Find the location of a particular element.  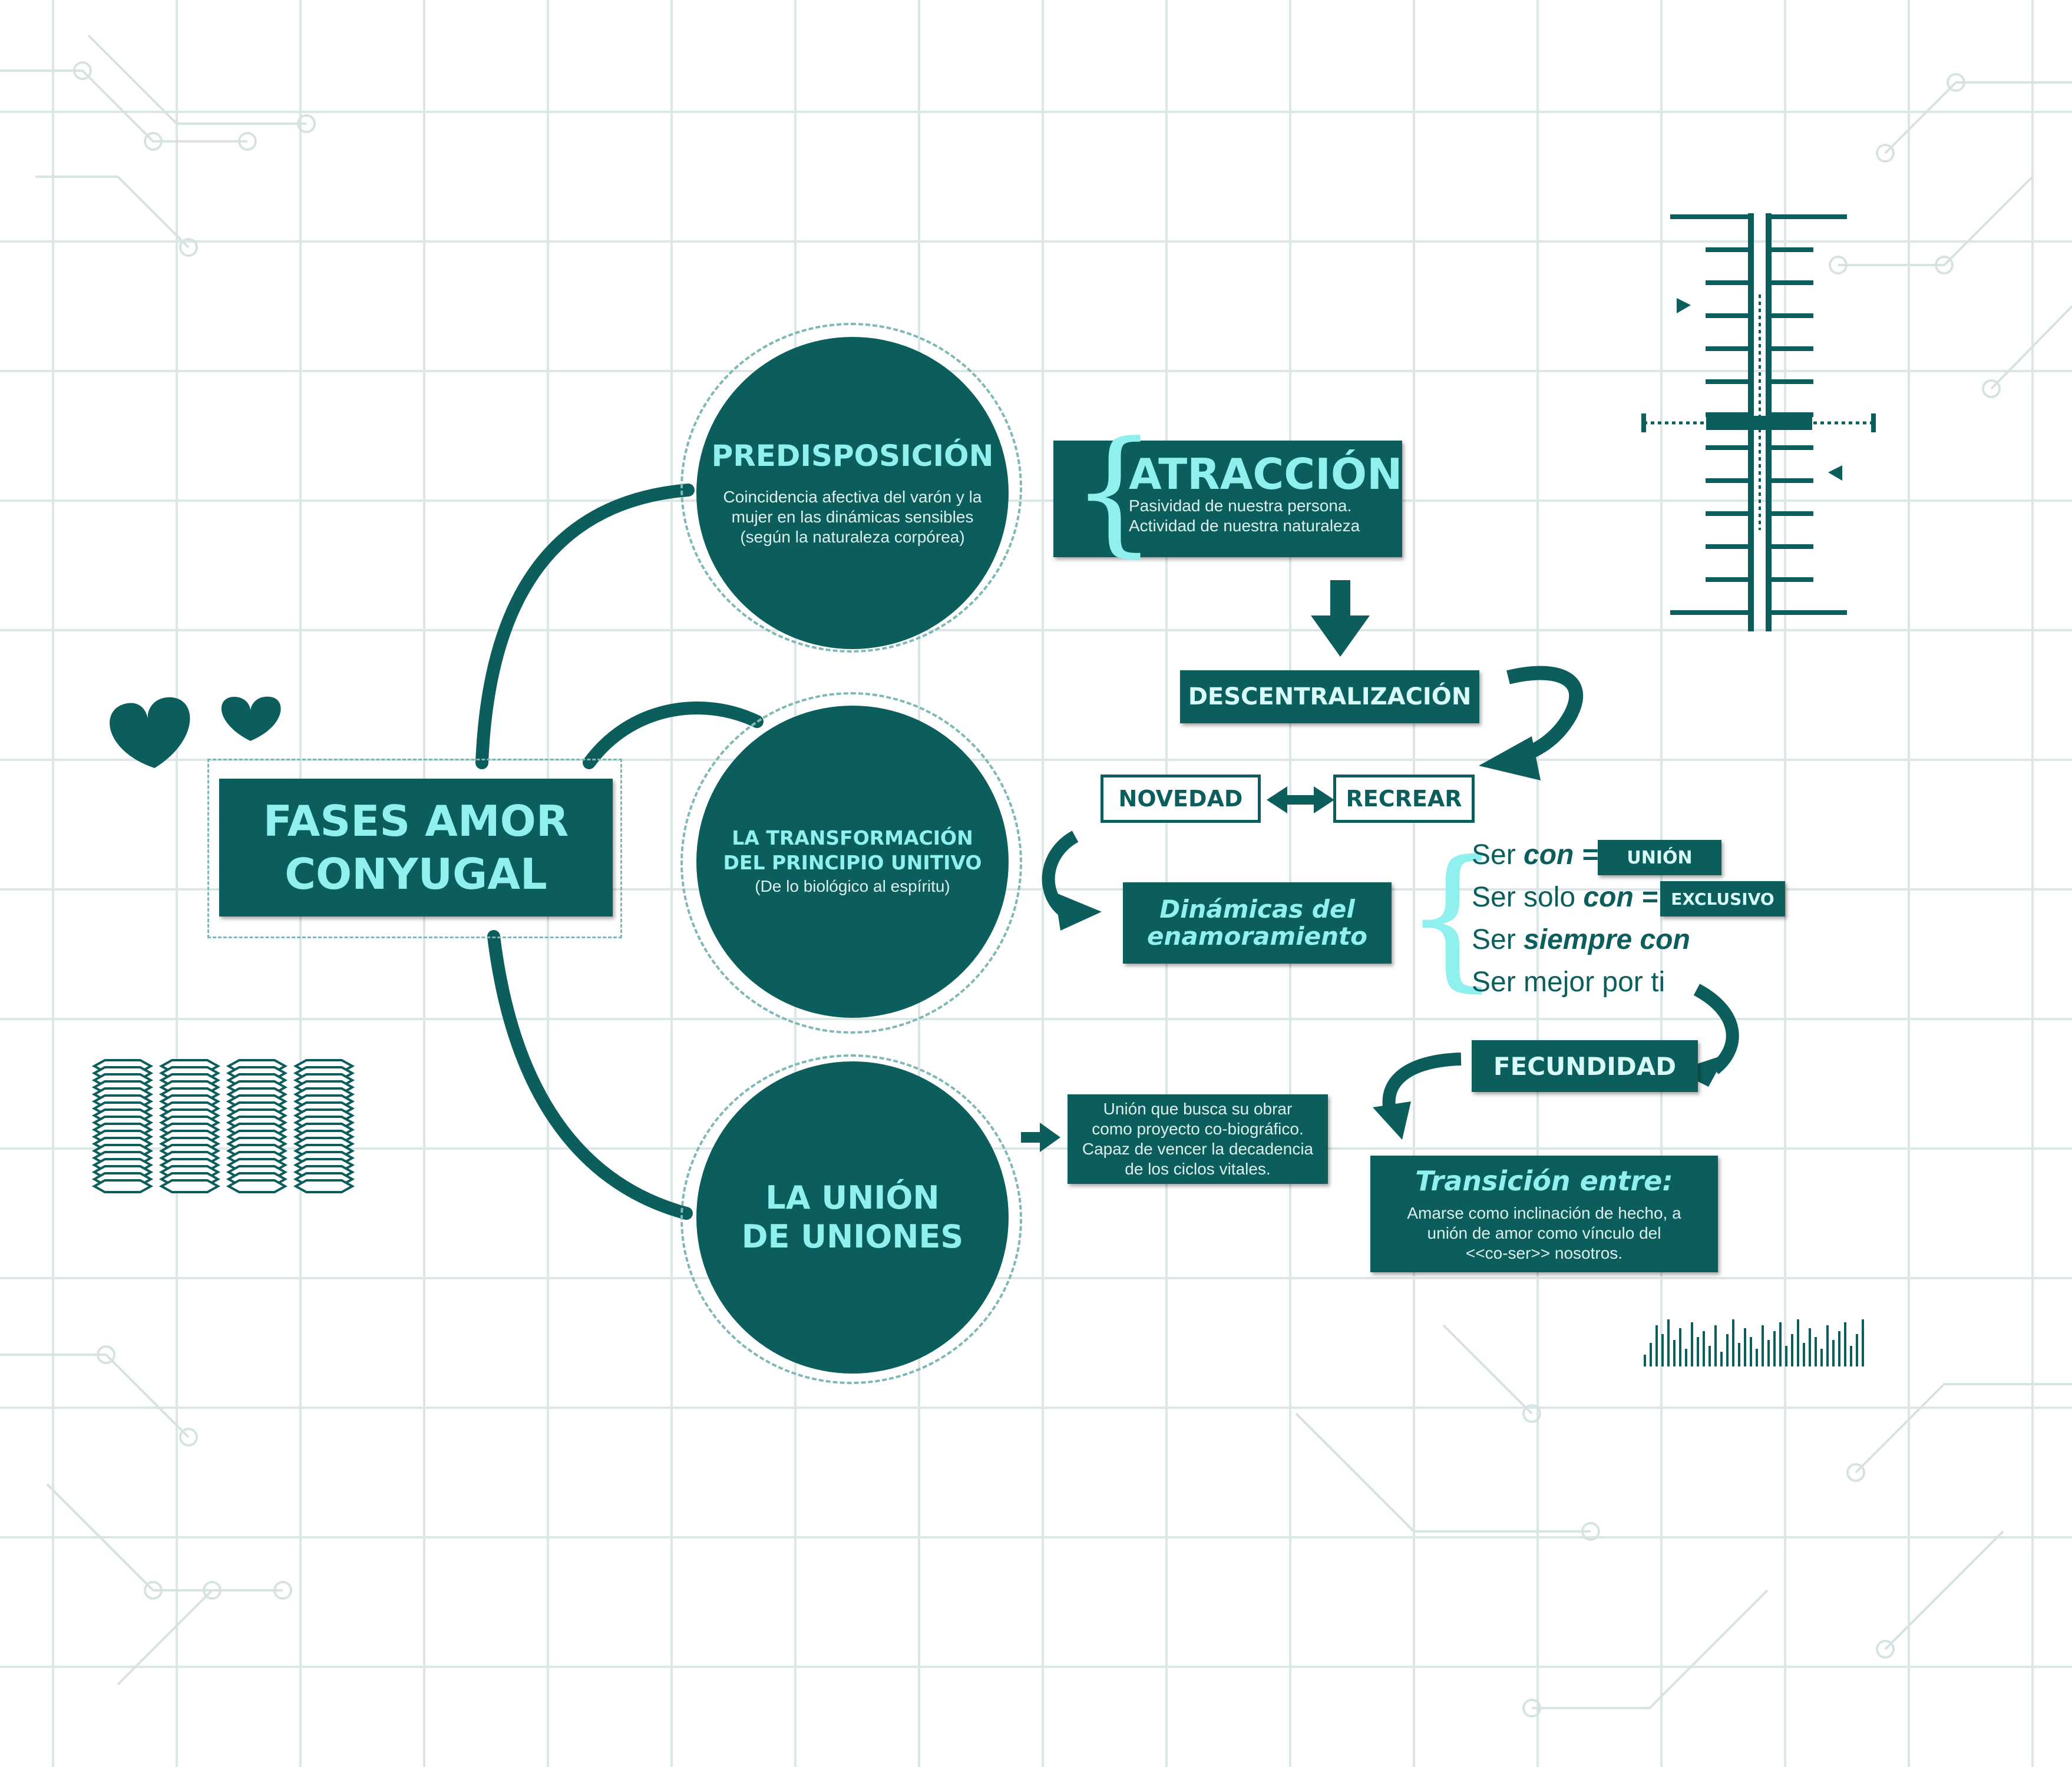

down-arrow-icon is located at coordinates (1340, 618).